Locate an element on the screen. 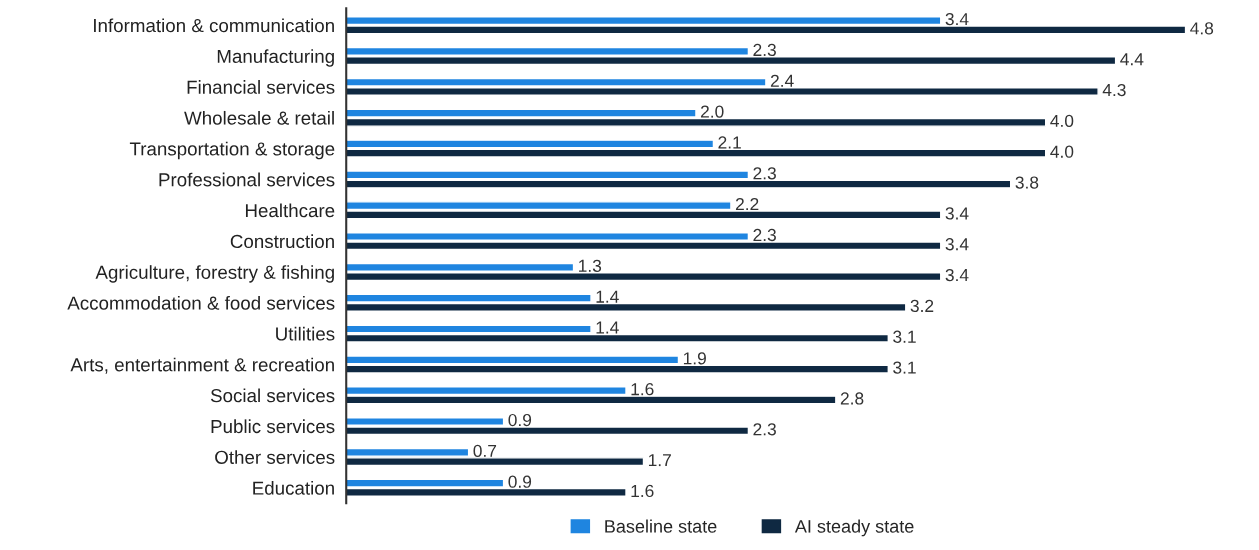 The height and width of the screenshot is (550, 1259). data-label: 1.7 is located at coordinates (659, 460).